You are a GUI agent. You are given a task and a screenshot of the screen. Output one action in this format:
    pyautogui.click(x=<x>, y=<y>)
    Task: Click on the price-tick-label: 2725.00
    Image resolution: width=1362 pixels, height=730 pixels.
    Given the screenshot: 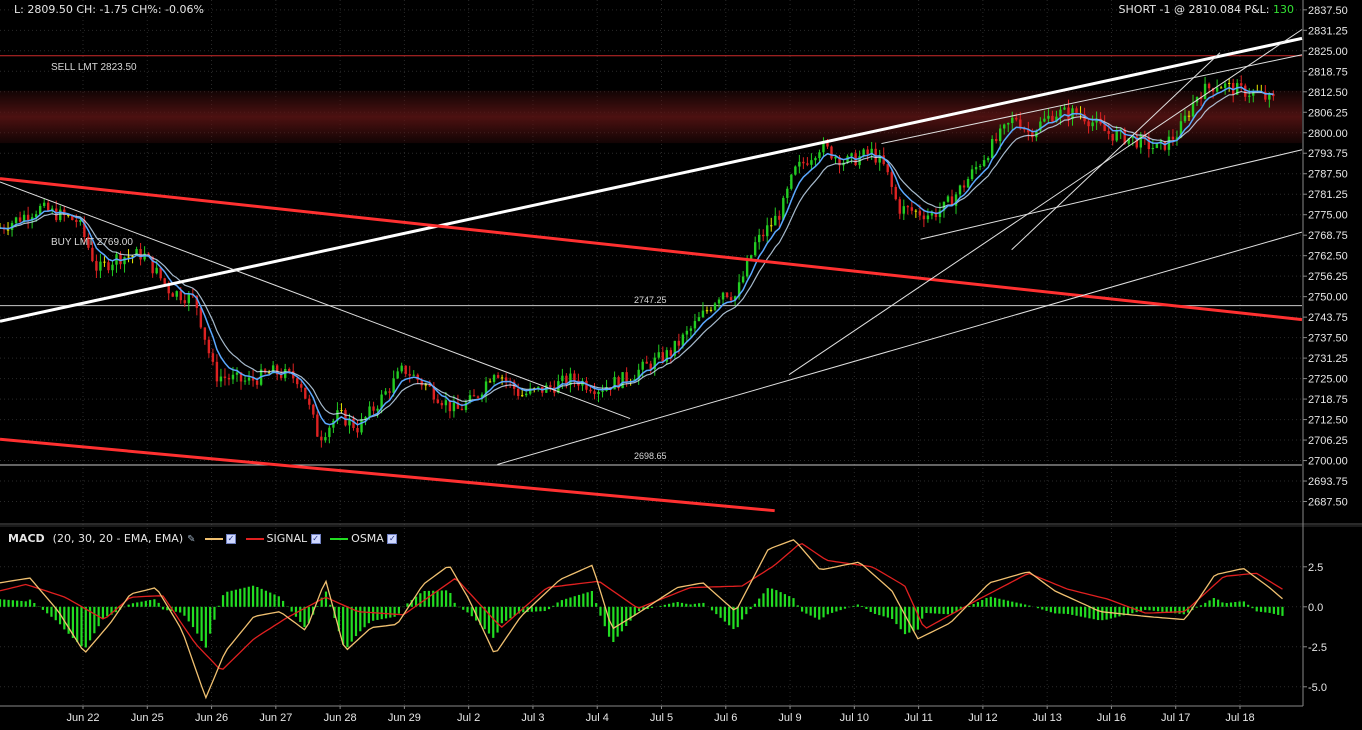 What is the action you would take?
    pyautogui.click(x=1328, y=380)
    